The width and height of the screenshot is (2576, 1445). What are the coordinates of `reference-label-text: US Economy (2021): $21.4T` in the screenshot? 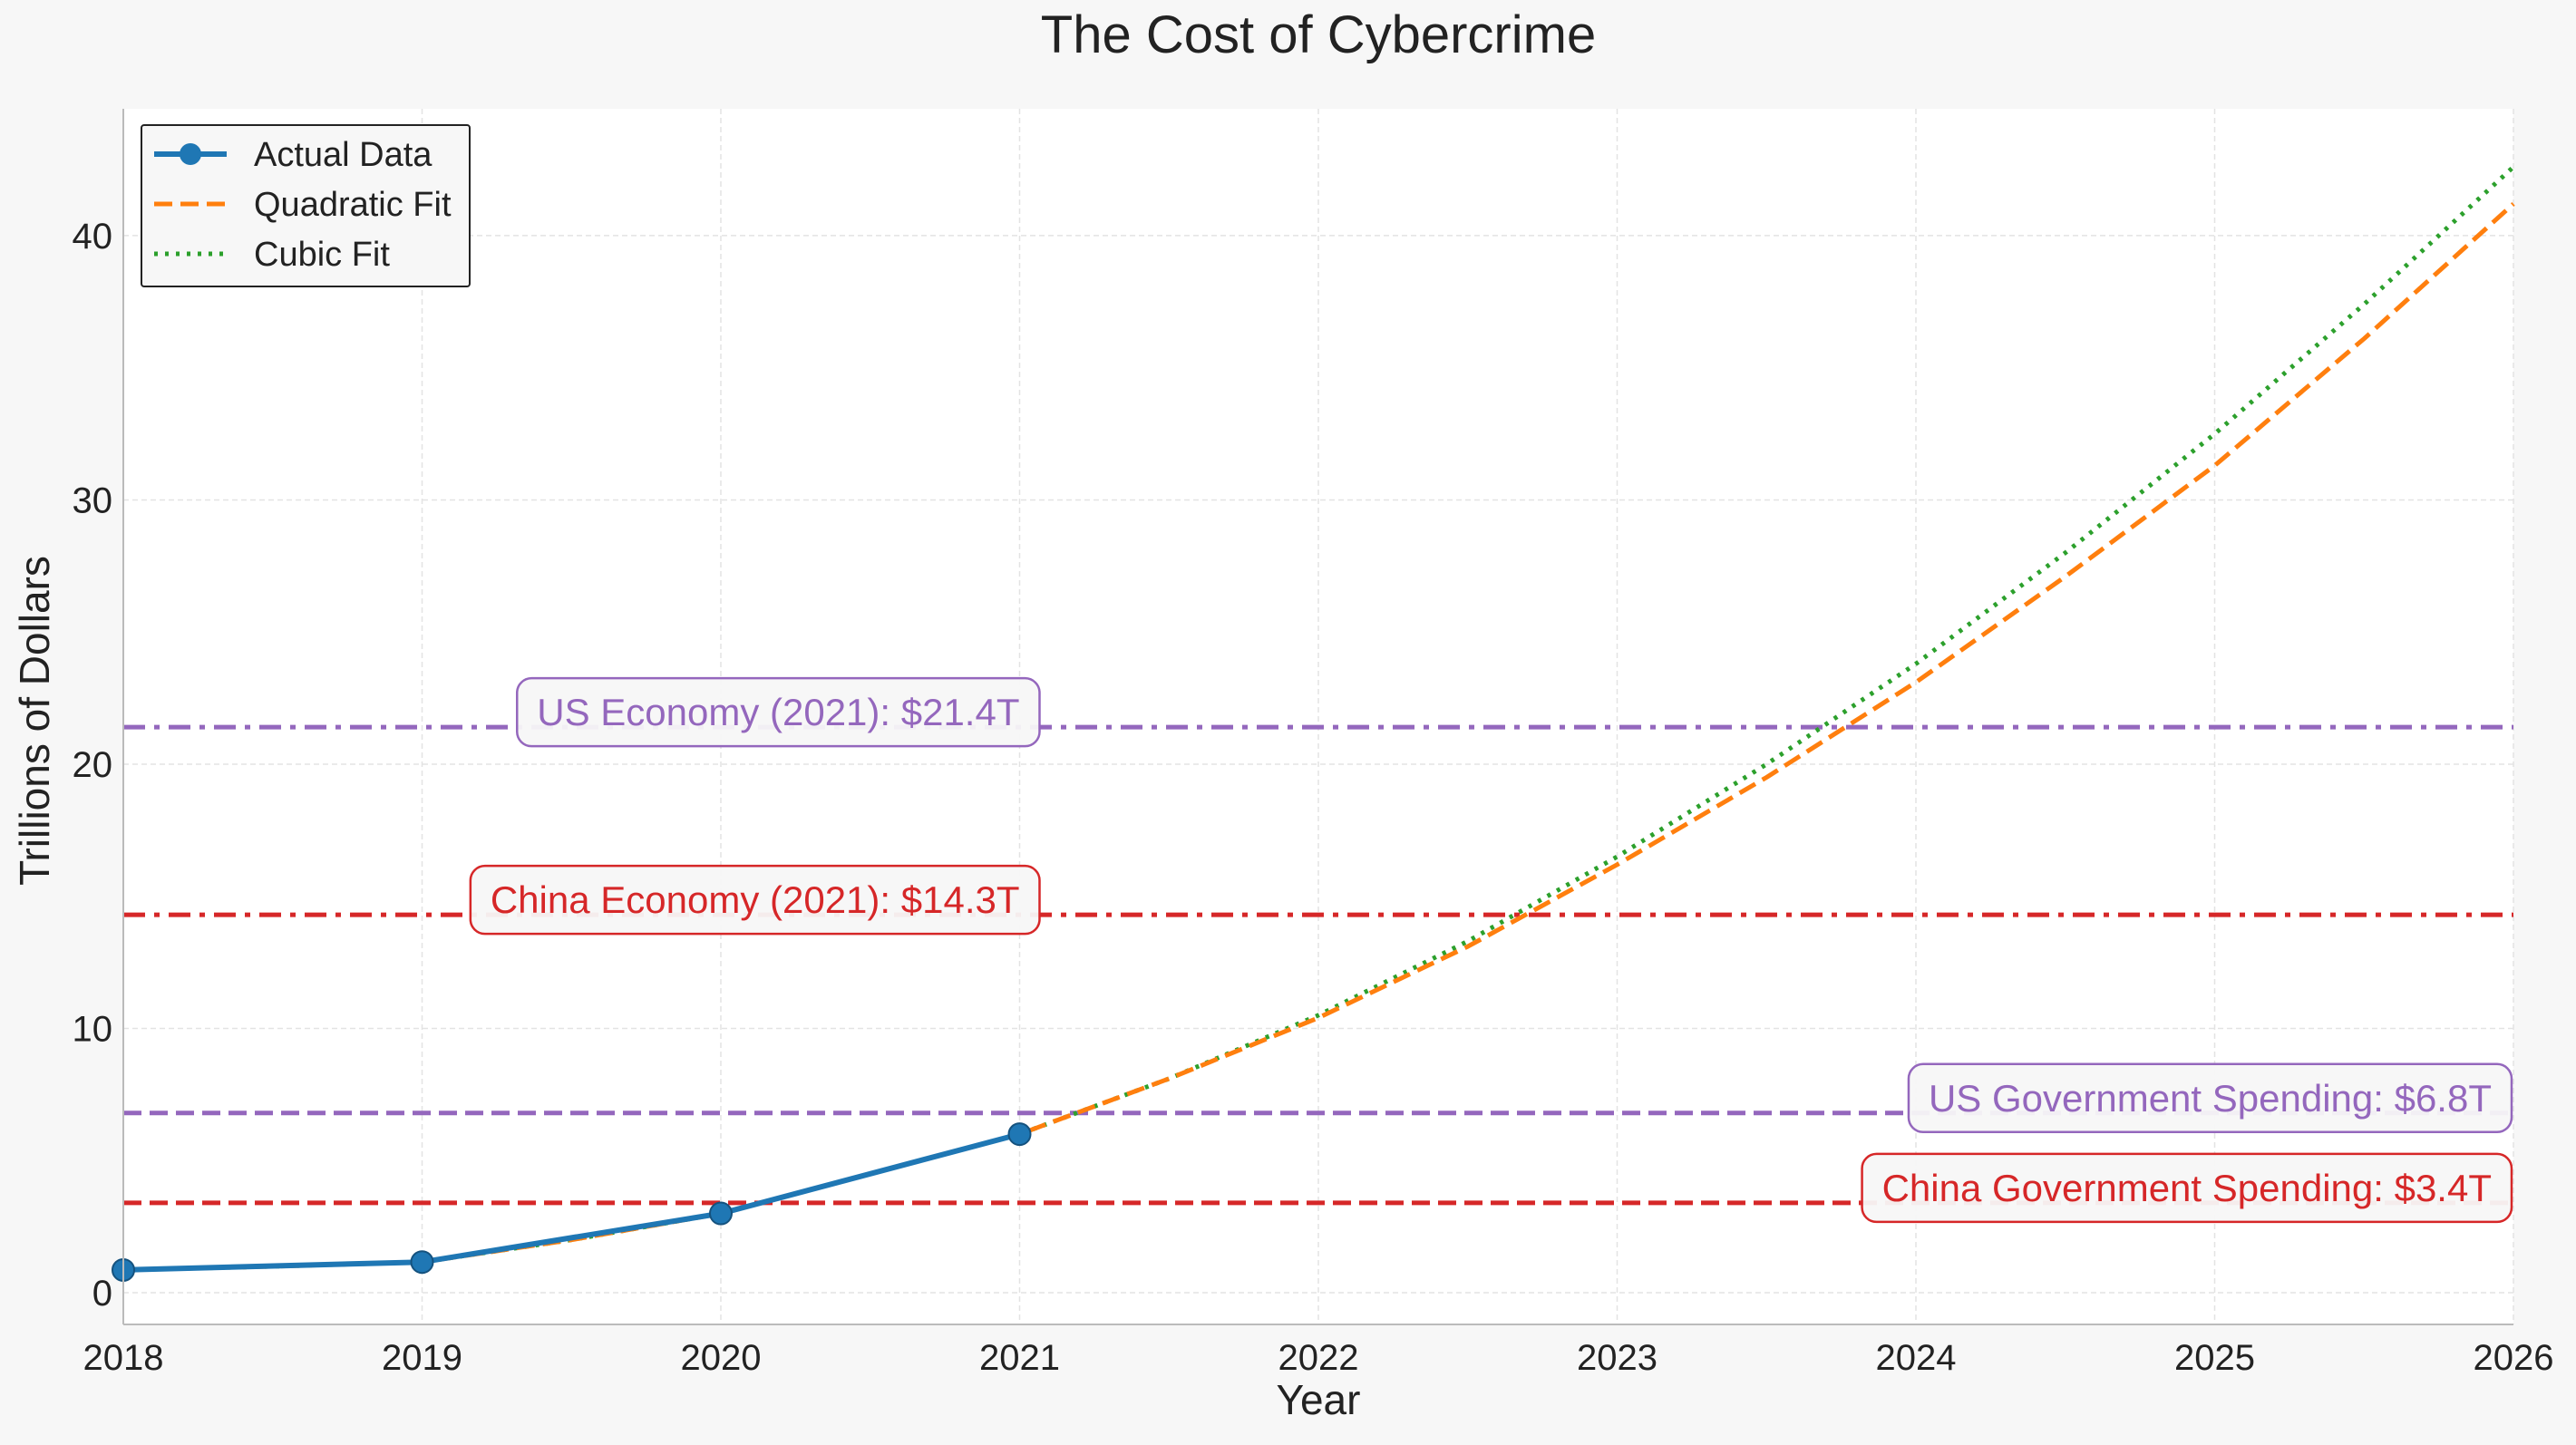 It's located at (778, 712).